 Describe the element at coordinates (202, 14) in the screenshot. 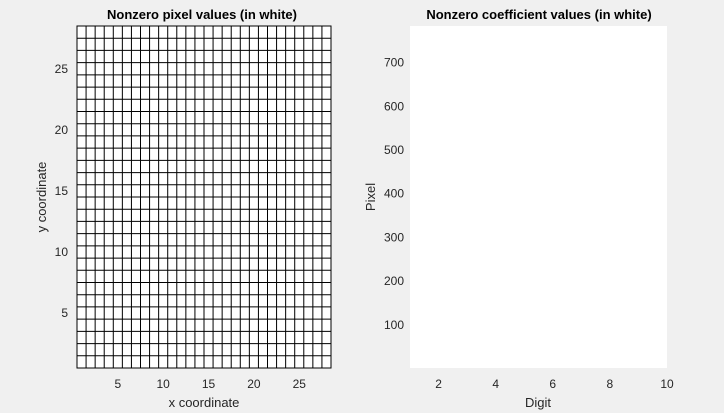

I see `pixel-chart-title: Nonzero pixel values (in white)` at that location.